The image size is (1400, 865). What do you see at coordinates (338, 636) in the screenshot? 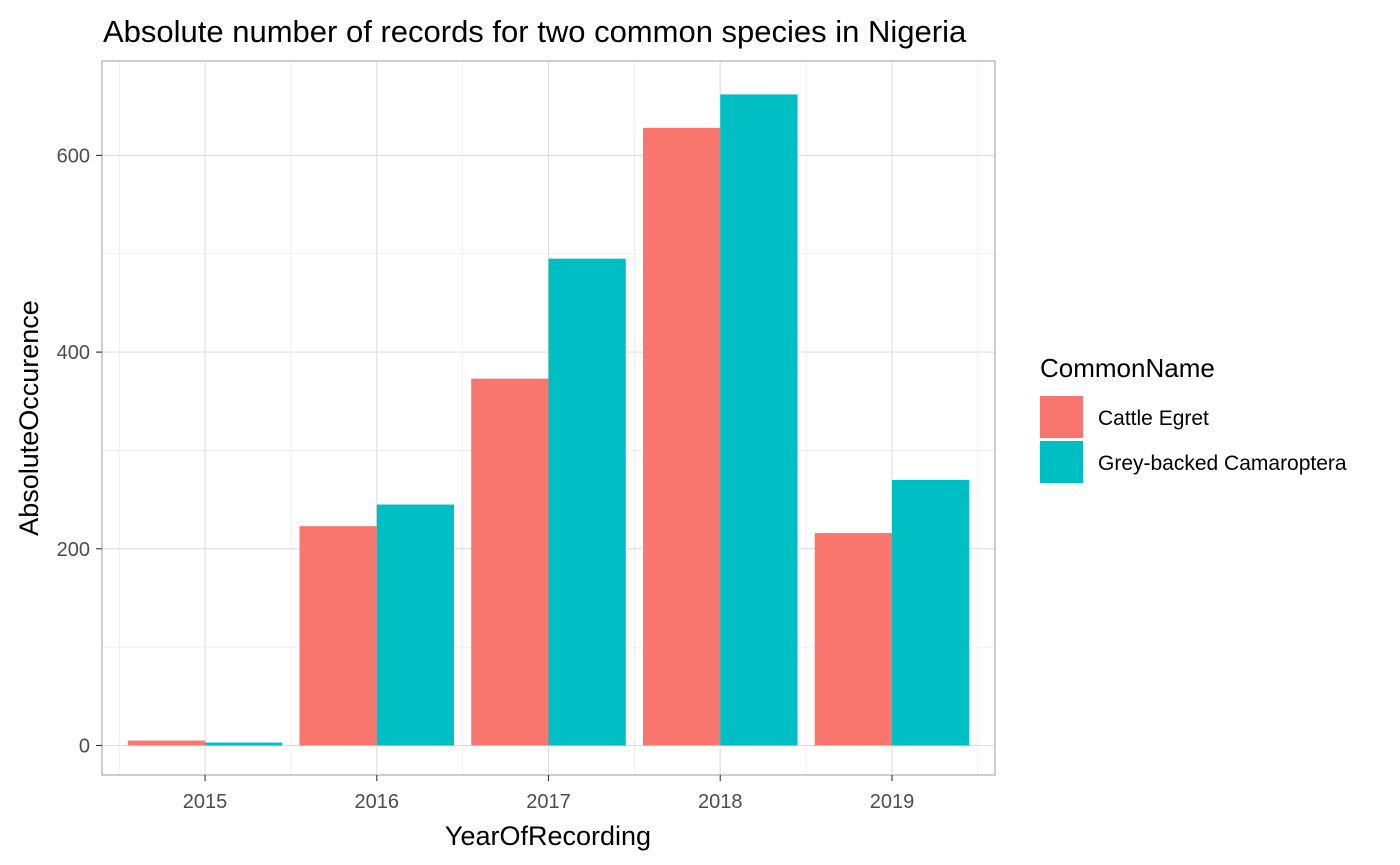
I see `bar-cattle-egret-2016` at bounding box center [338, 636].